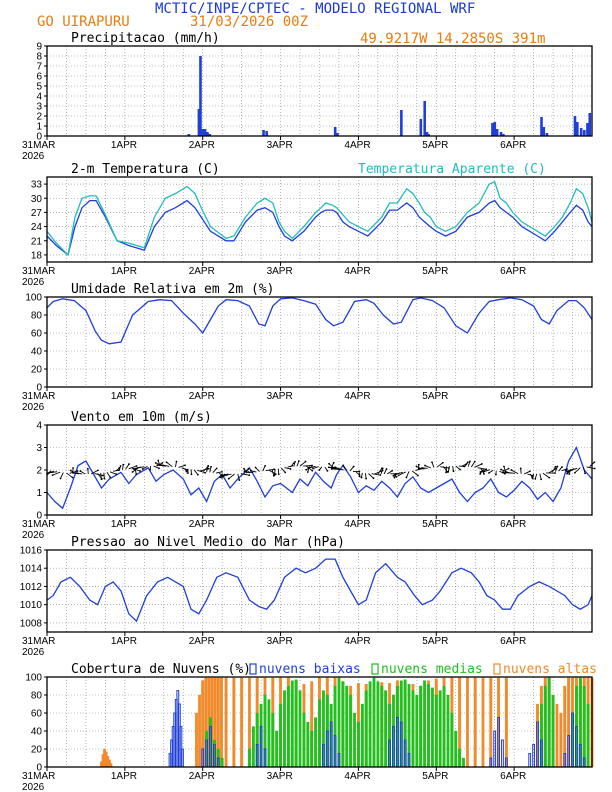 The width and height of the screenshot is (612, 792). I want to click on y-tick-label: 33, so click(37, 185).